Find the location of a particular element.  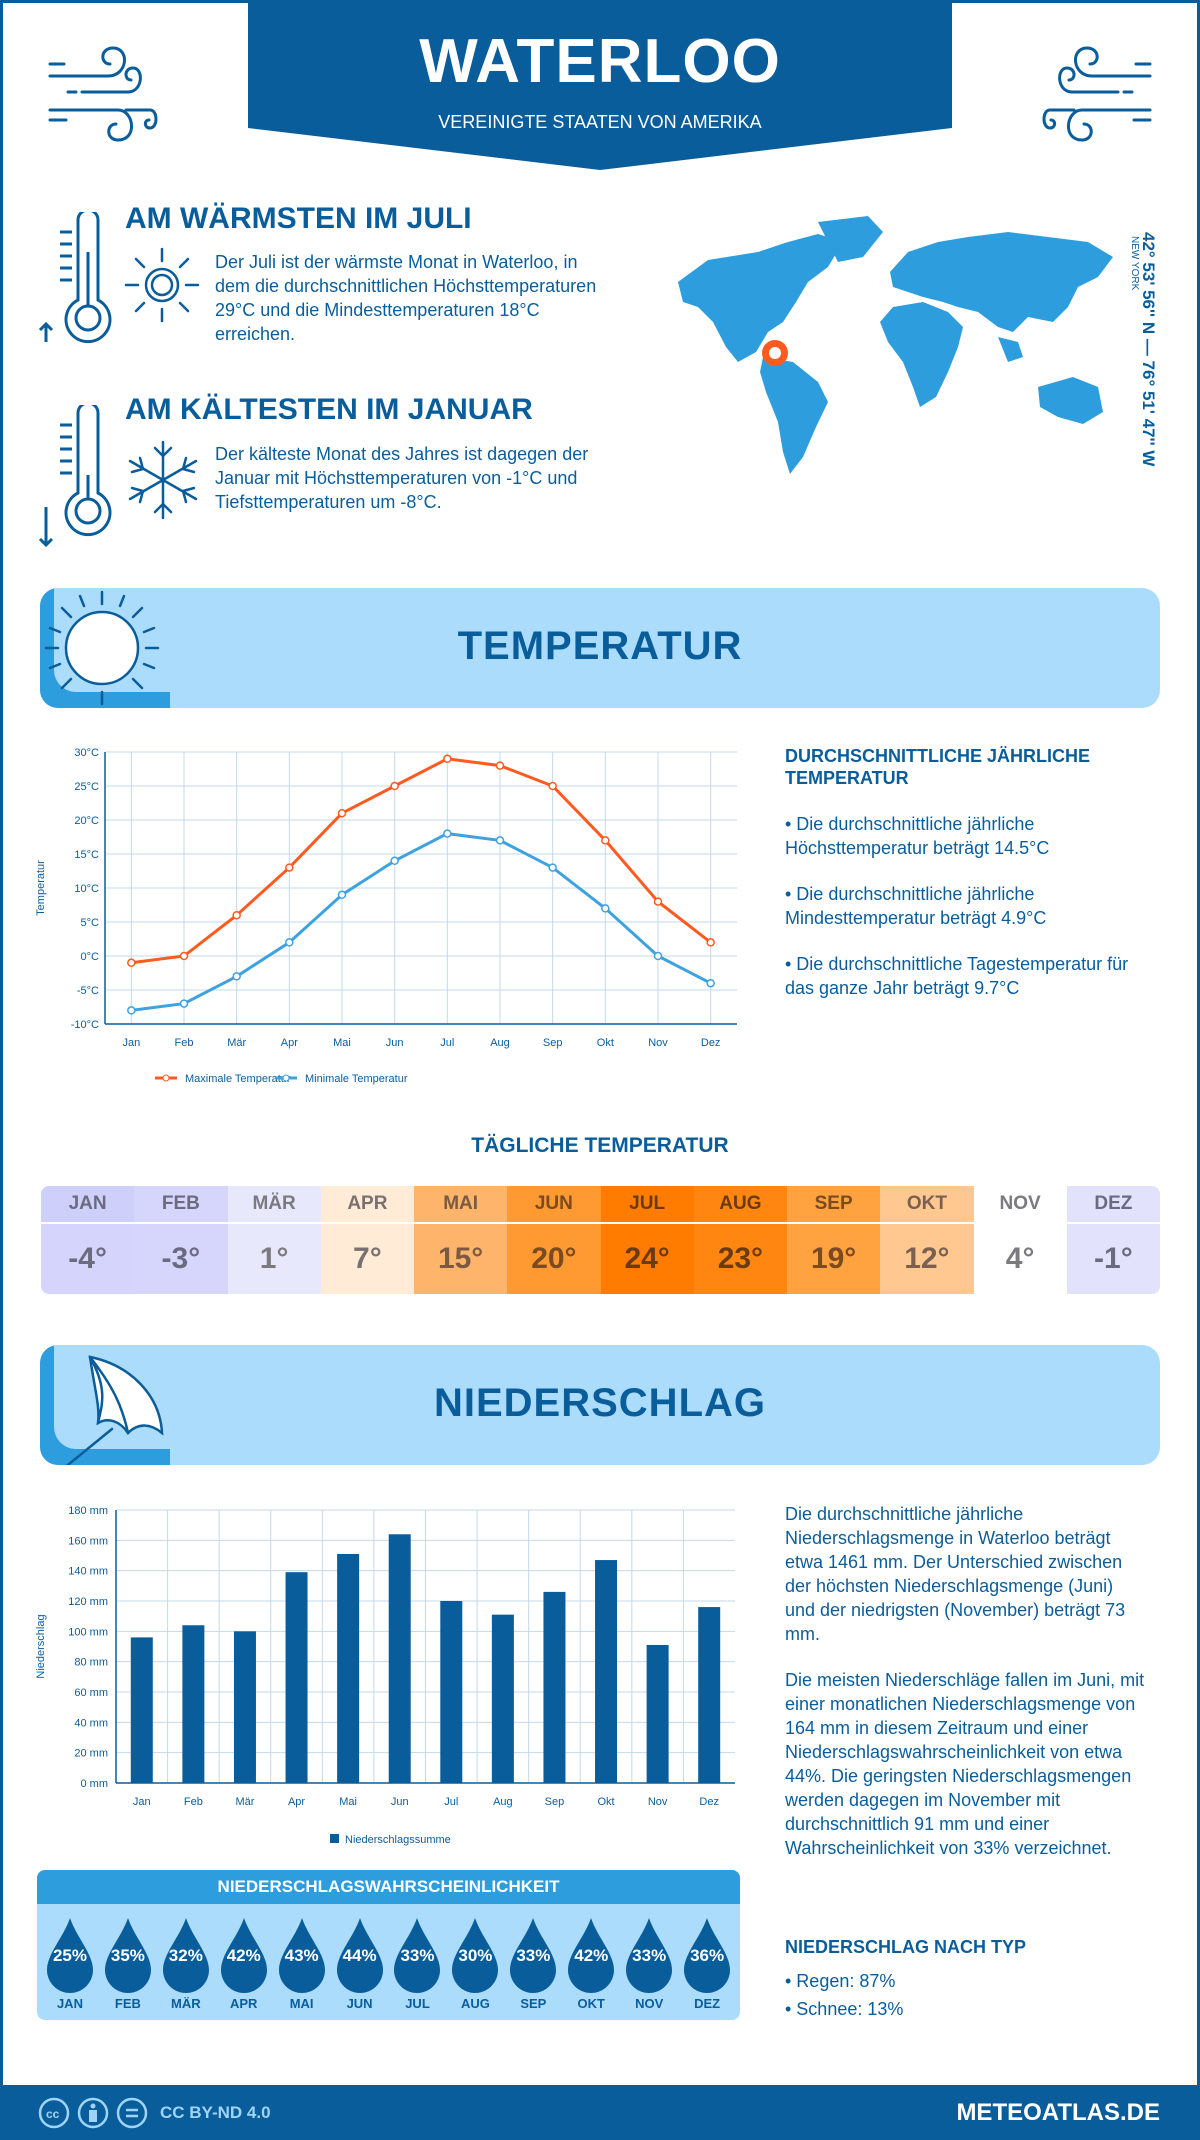

coordinates-text: 42° 53' 56'' N — 76° 51' 47'' W is located at coordinates (1148, 349).